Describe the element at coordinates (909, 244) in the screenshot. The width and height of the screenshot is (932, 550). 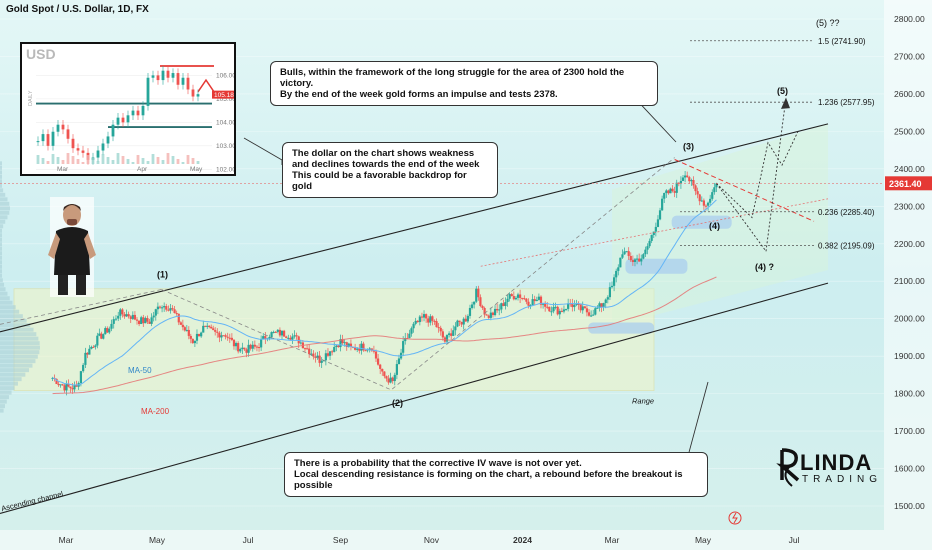
I see `y-tick-label: 2200.00` at that location.